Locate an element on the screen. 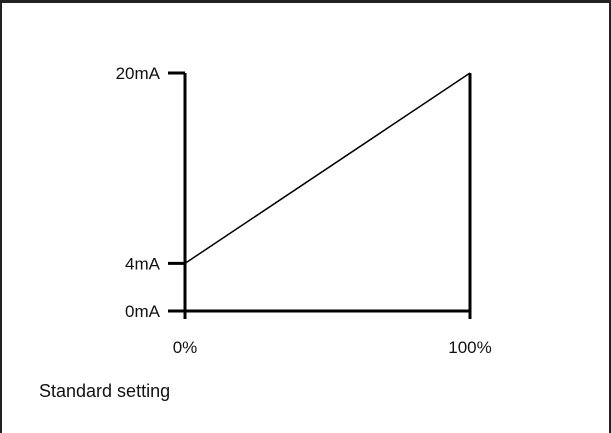 This screenshot has height=433, width=611. x-tick-label: 100% is located at coordinates (469, 347).